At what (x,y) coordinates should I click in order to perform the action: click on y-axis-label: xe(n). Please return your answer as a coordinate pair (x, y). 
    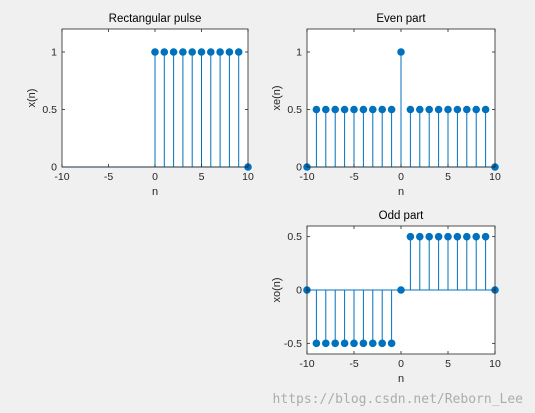
    Looking at the image, I should click on (277, 97).